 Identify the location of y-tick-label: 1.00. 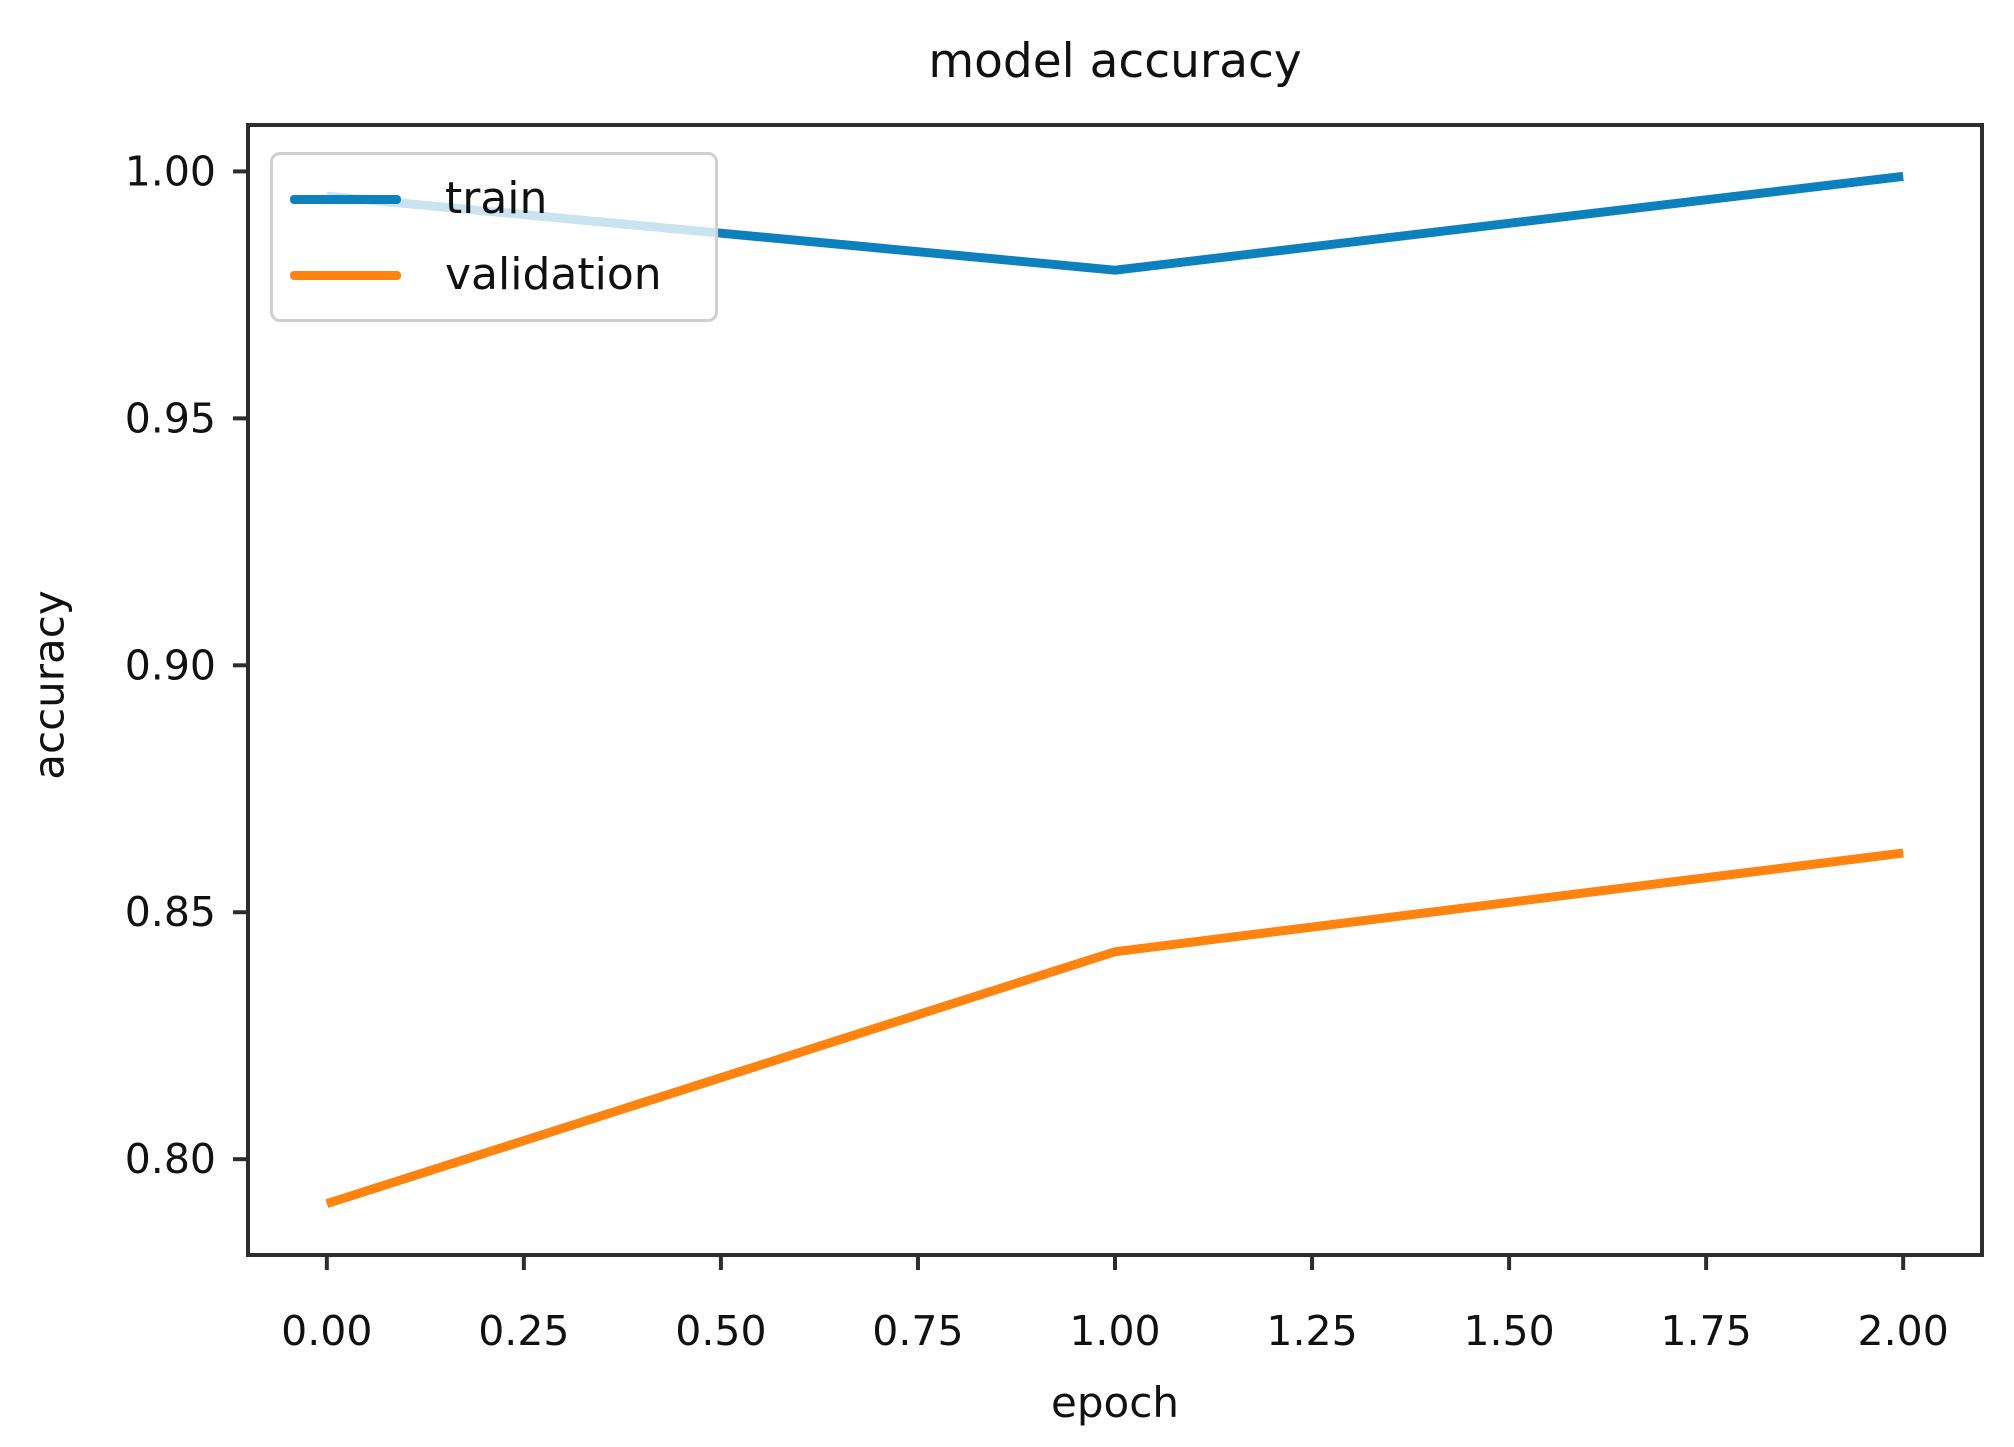
(170, 171).